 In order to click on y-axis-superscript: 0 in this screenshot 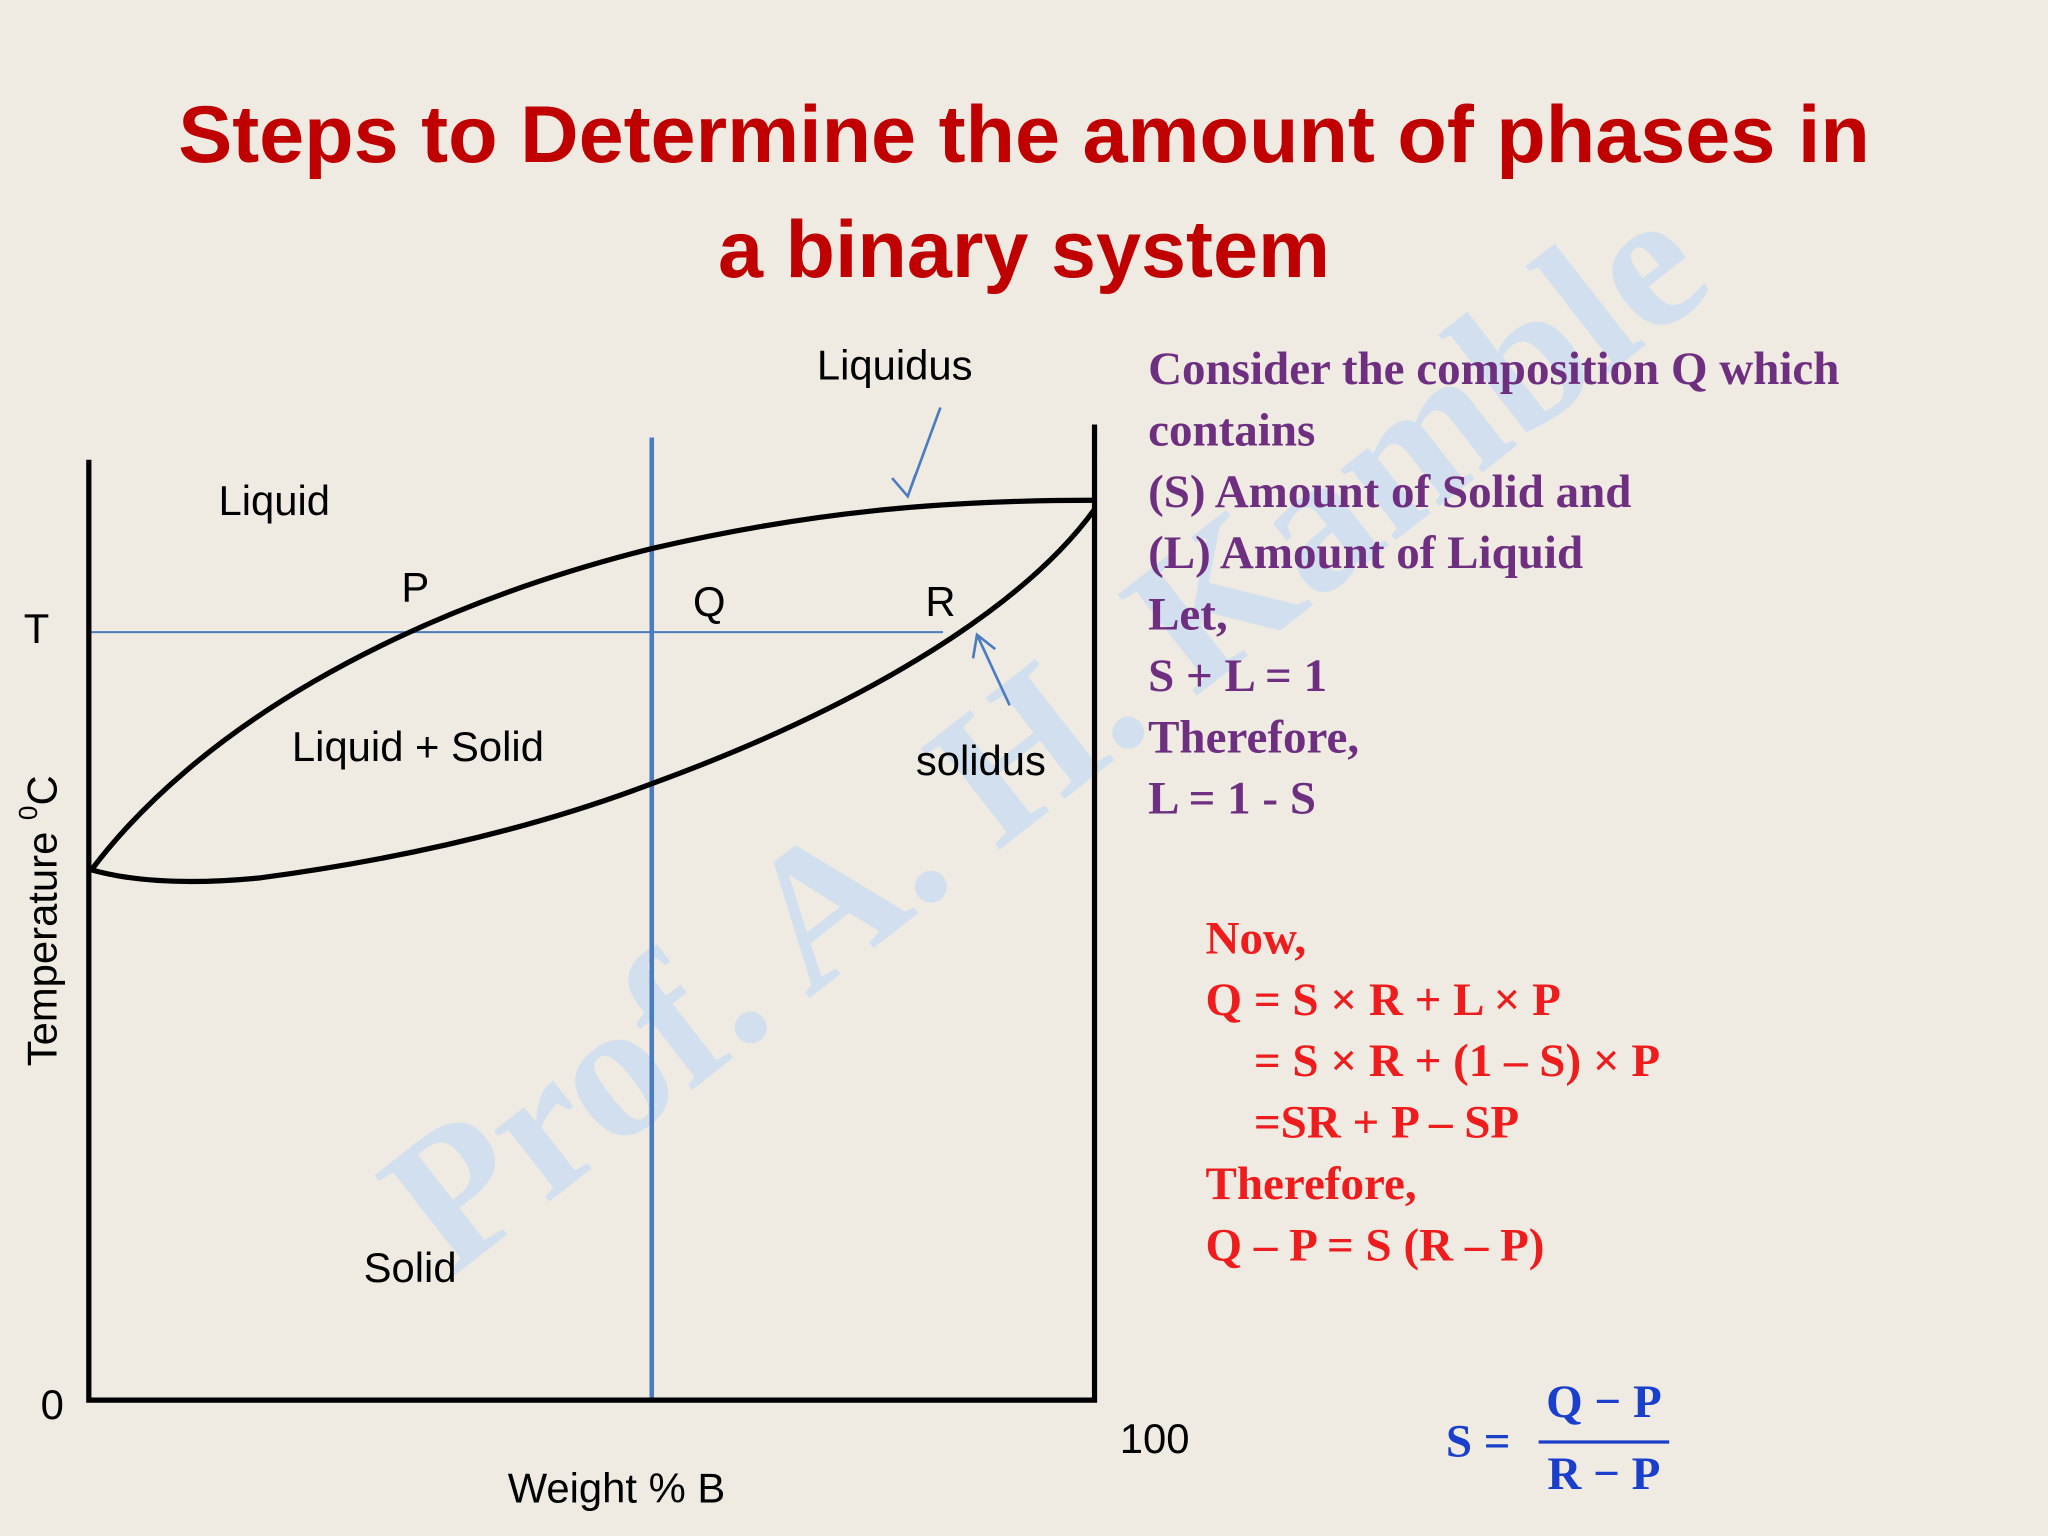, I will do `click(28, 813)`.